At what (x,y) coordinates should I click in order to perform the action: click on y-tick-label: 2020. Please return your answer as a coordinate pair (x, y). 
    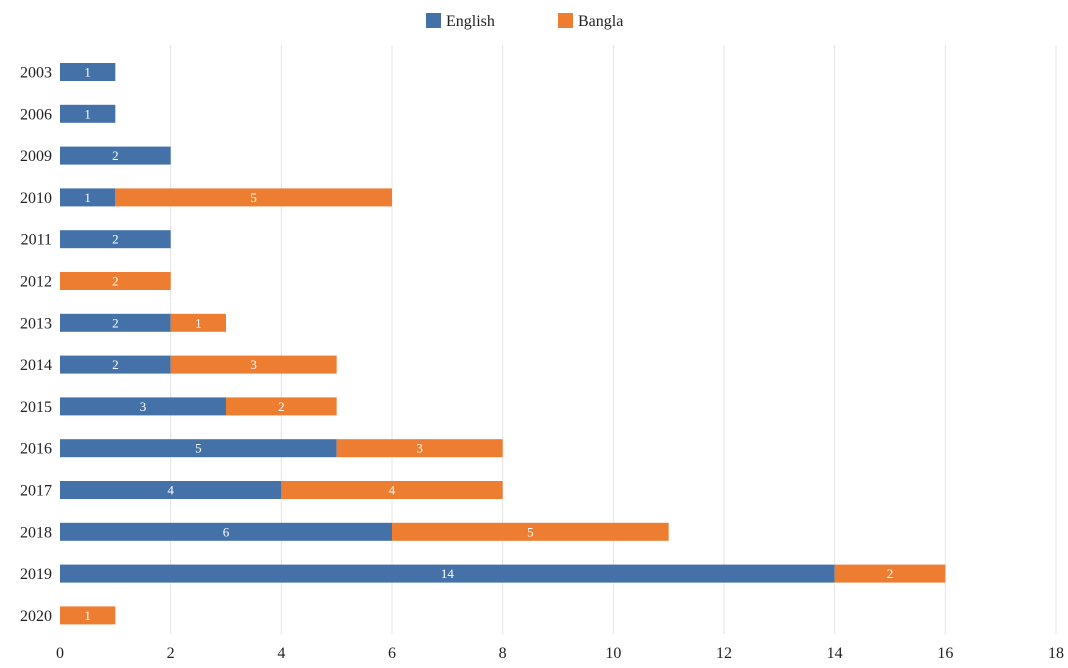
    Looking at the image, I should click on (36, 616).